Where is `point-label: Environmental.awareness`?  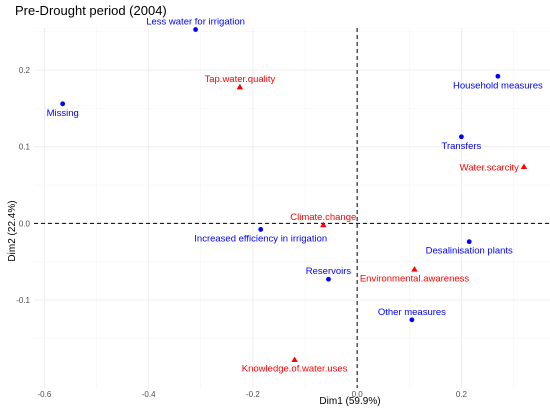 point-label: Environmental.awareness is located at coordinates (415, 278).